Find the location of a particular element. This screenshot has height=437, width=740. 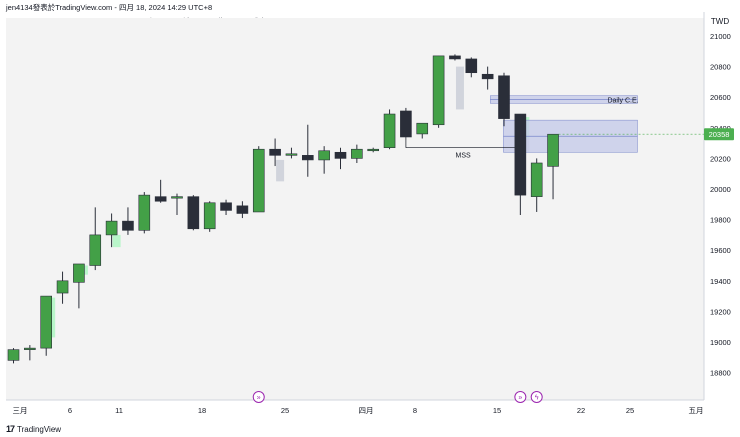

y-tick-label: 19200 is located at coordinates (720, 311).